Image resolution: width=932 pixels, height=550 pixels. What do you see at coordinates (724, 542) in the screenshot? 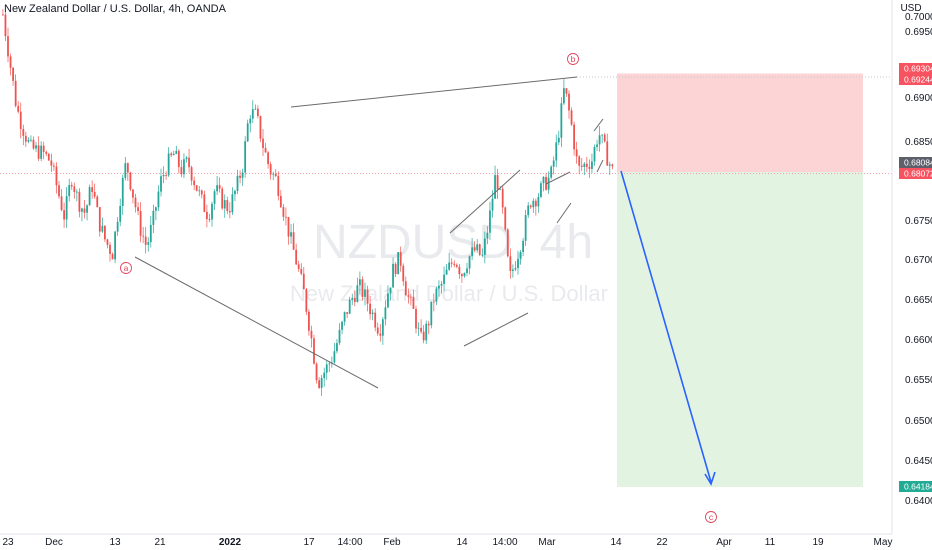
I see `x-tick-label: Apr` at bounding box center [724, 542].